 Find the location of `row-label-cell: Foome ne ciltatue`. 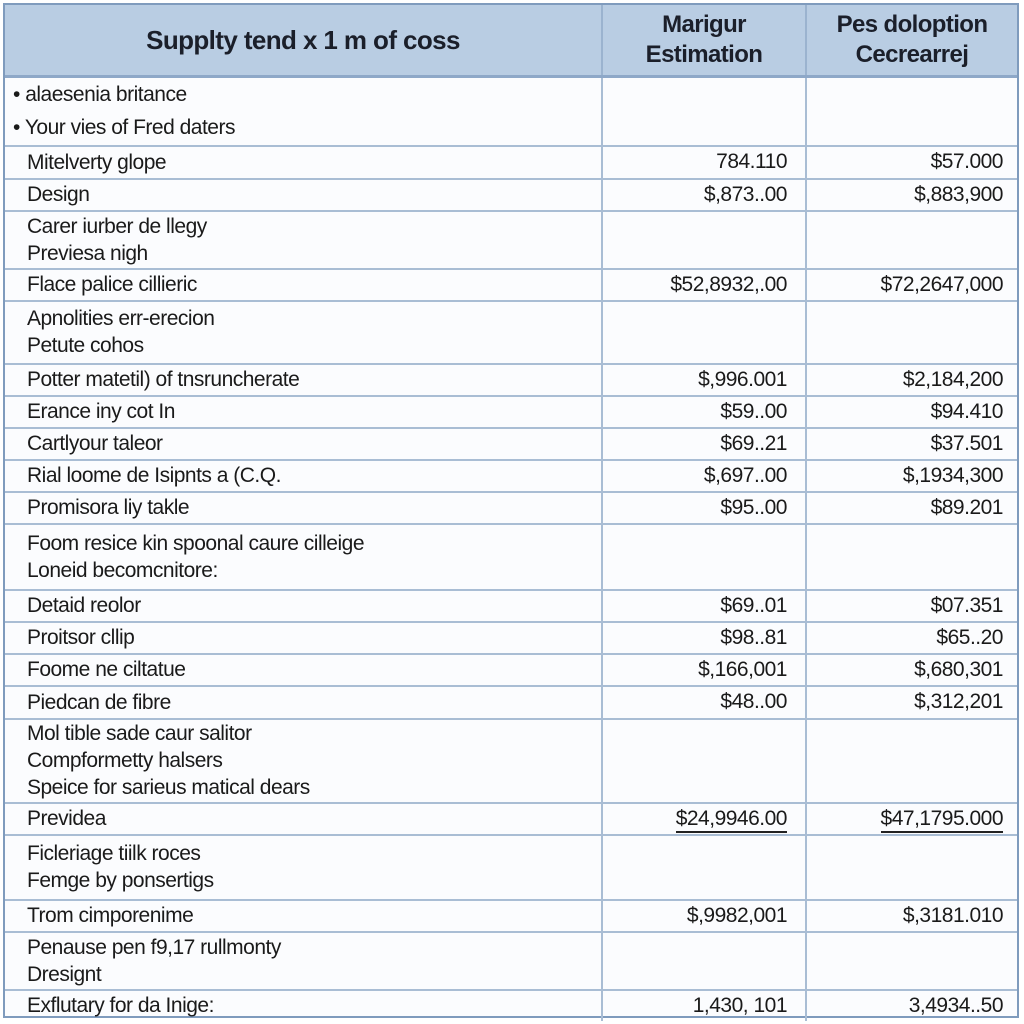

row-label-cell: Foome ne ciltatue is located at coordinates (304, 669).